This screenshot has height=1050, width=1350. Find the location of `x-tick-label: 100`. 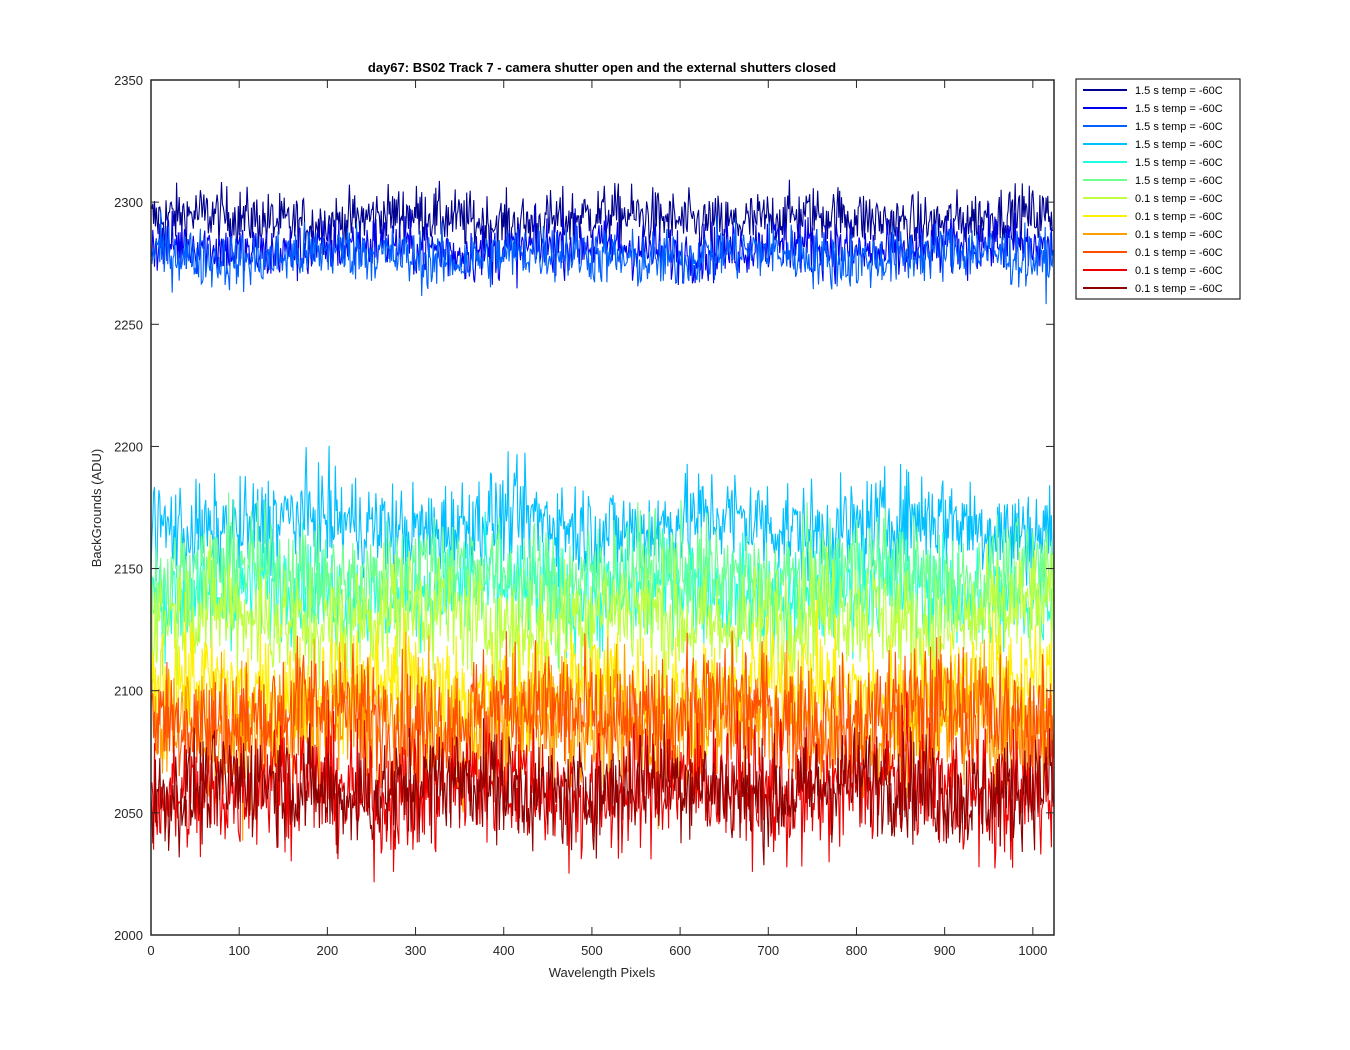

x-tick-label: 100 is located at coordinates (239, 950).